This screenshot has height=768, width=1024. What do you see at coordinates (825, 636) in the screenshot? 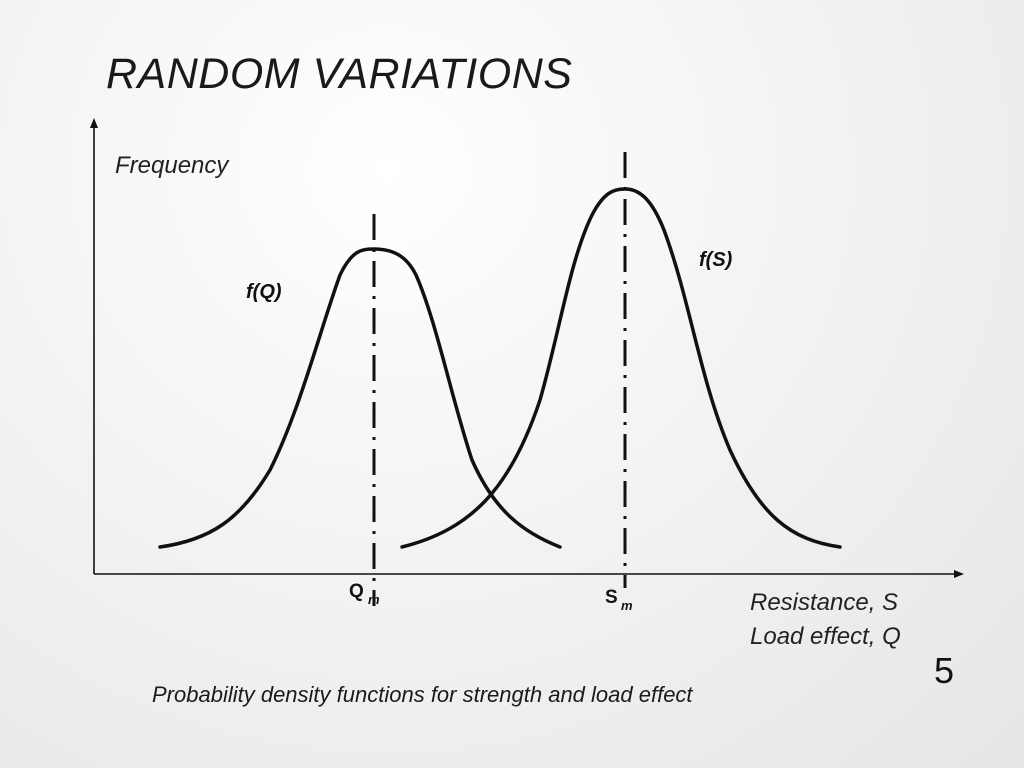
I see `x-axis-label-load-effect: Load effect, Q` at bounding box center [825, 636].